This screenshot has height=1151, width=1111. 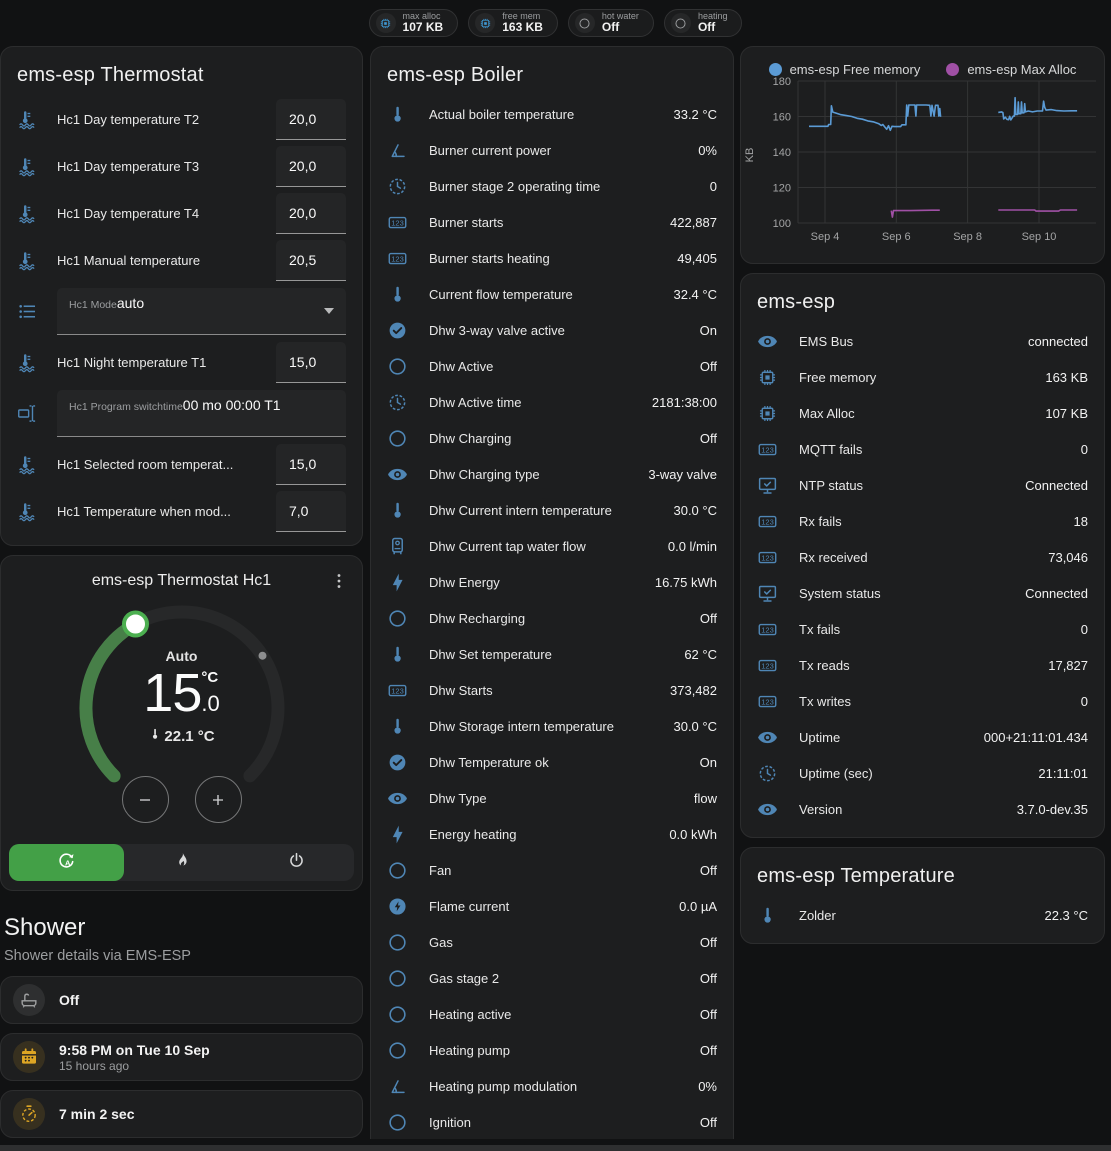 What do you see at coordinates (552, 114) in the screenshot?
I see `entity-row-actual-boiler-temperature: Actual boiler temperature 33.2 °C` at bounding box center [552, 114].